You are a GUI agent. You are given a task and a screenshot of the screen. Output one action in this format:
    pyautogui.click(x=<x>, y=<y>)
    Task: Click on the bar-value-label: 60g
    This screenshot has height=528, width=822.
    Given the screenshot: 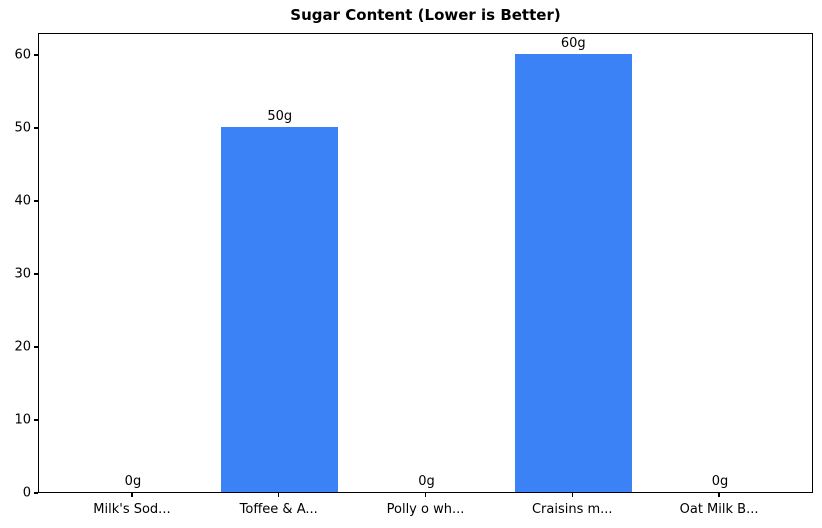 What is the action you would take?
    pyautogui.click(x=573, y=43)
    